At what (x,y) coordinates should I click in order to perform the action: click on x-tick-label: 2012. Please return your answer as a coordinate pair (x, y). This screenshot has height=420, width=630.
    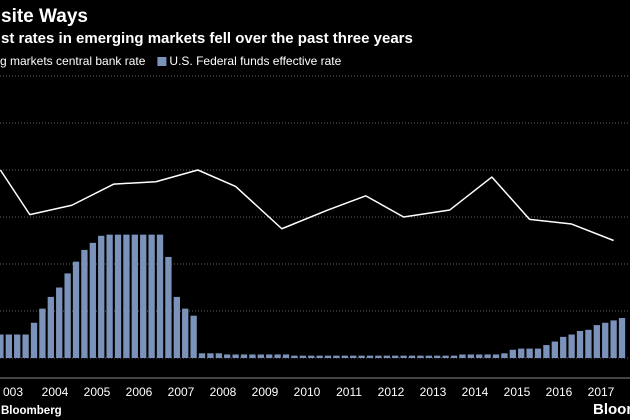
    Looking at the image, I should click on (391, 392).